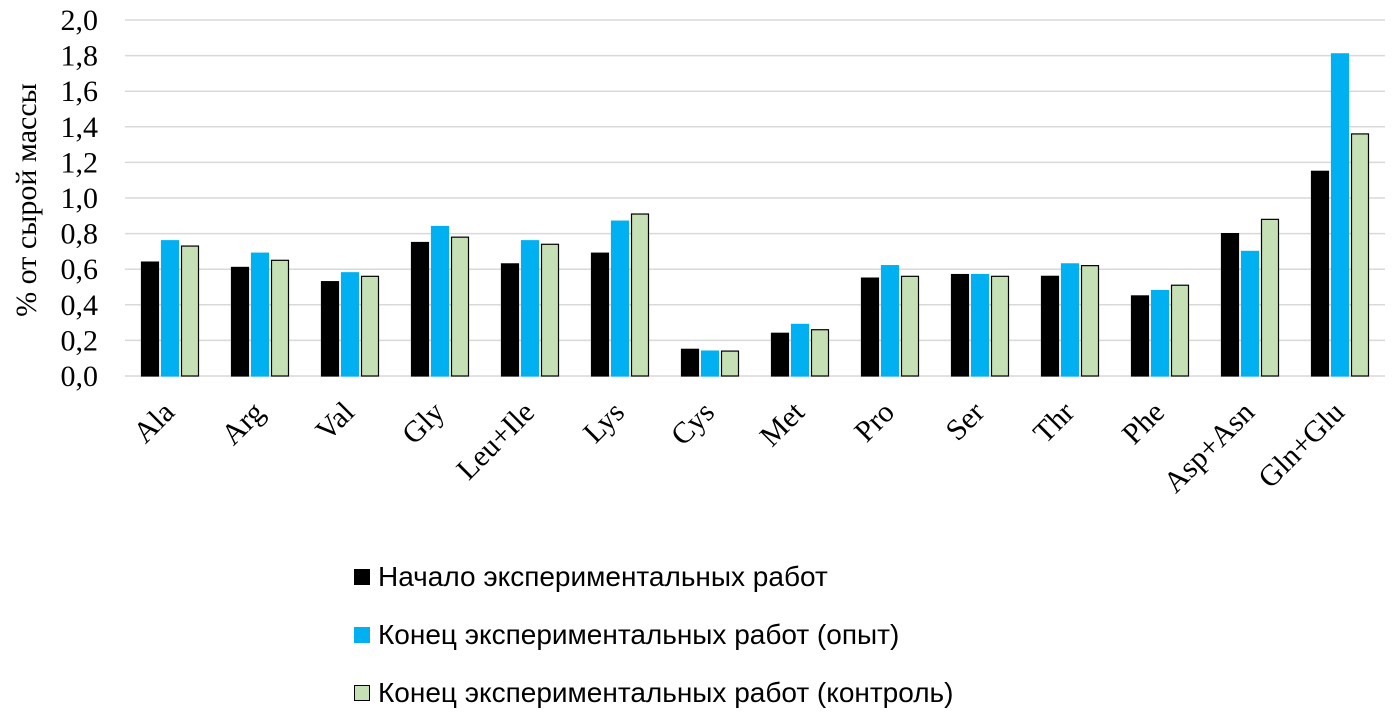 Image resolution: width=1397 pixels, height=722 pixels. I want to click on y-tick-label: 1,2, so click(80, 162).